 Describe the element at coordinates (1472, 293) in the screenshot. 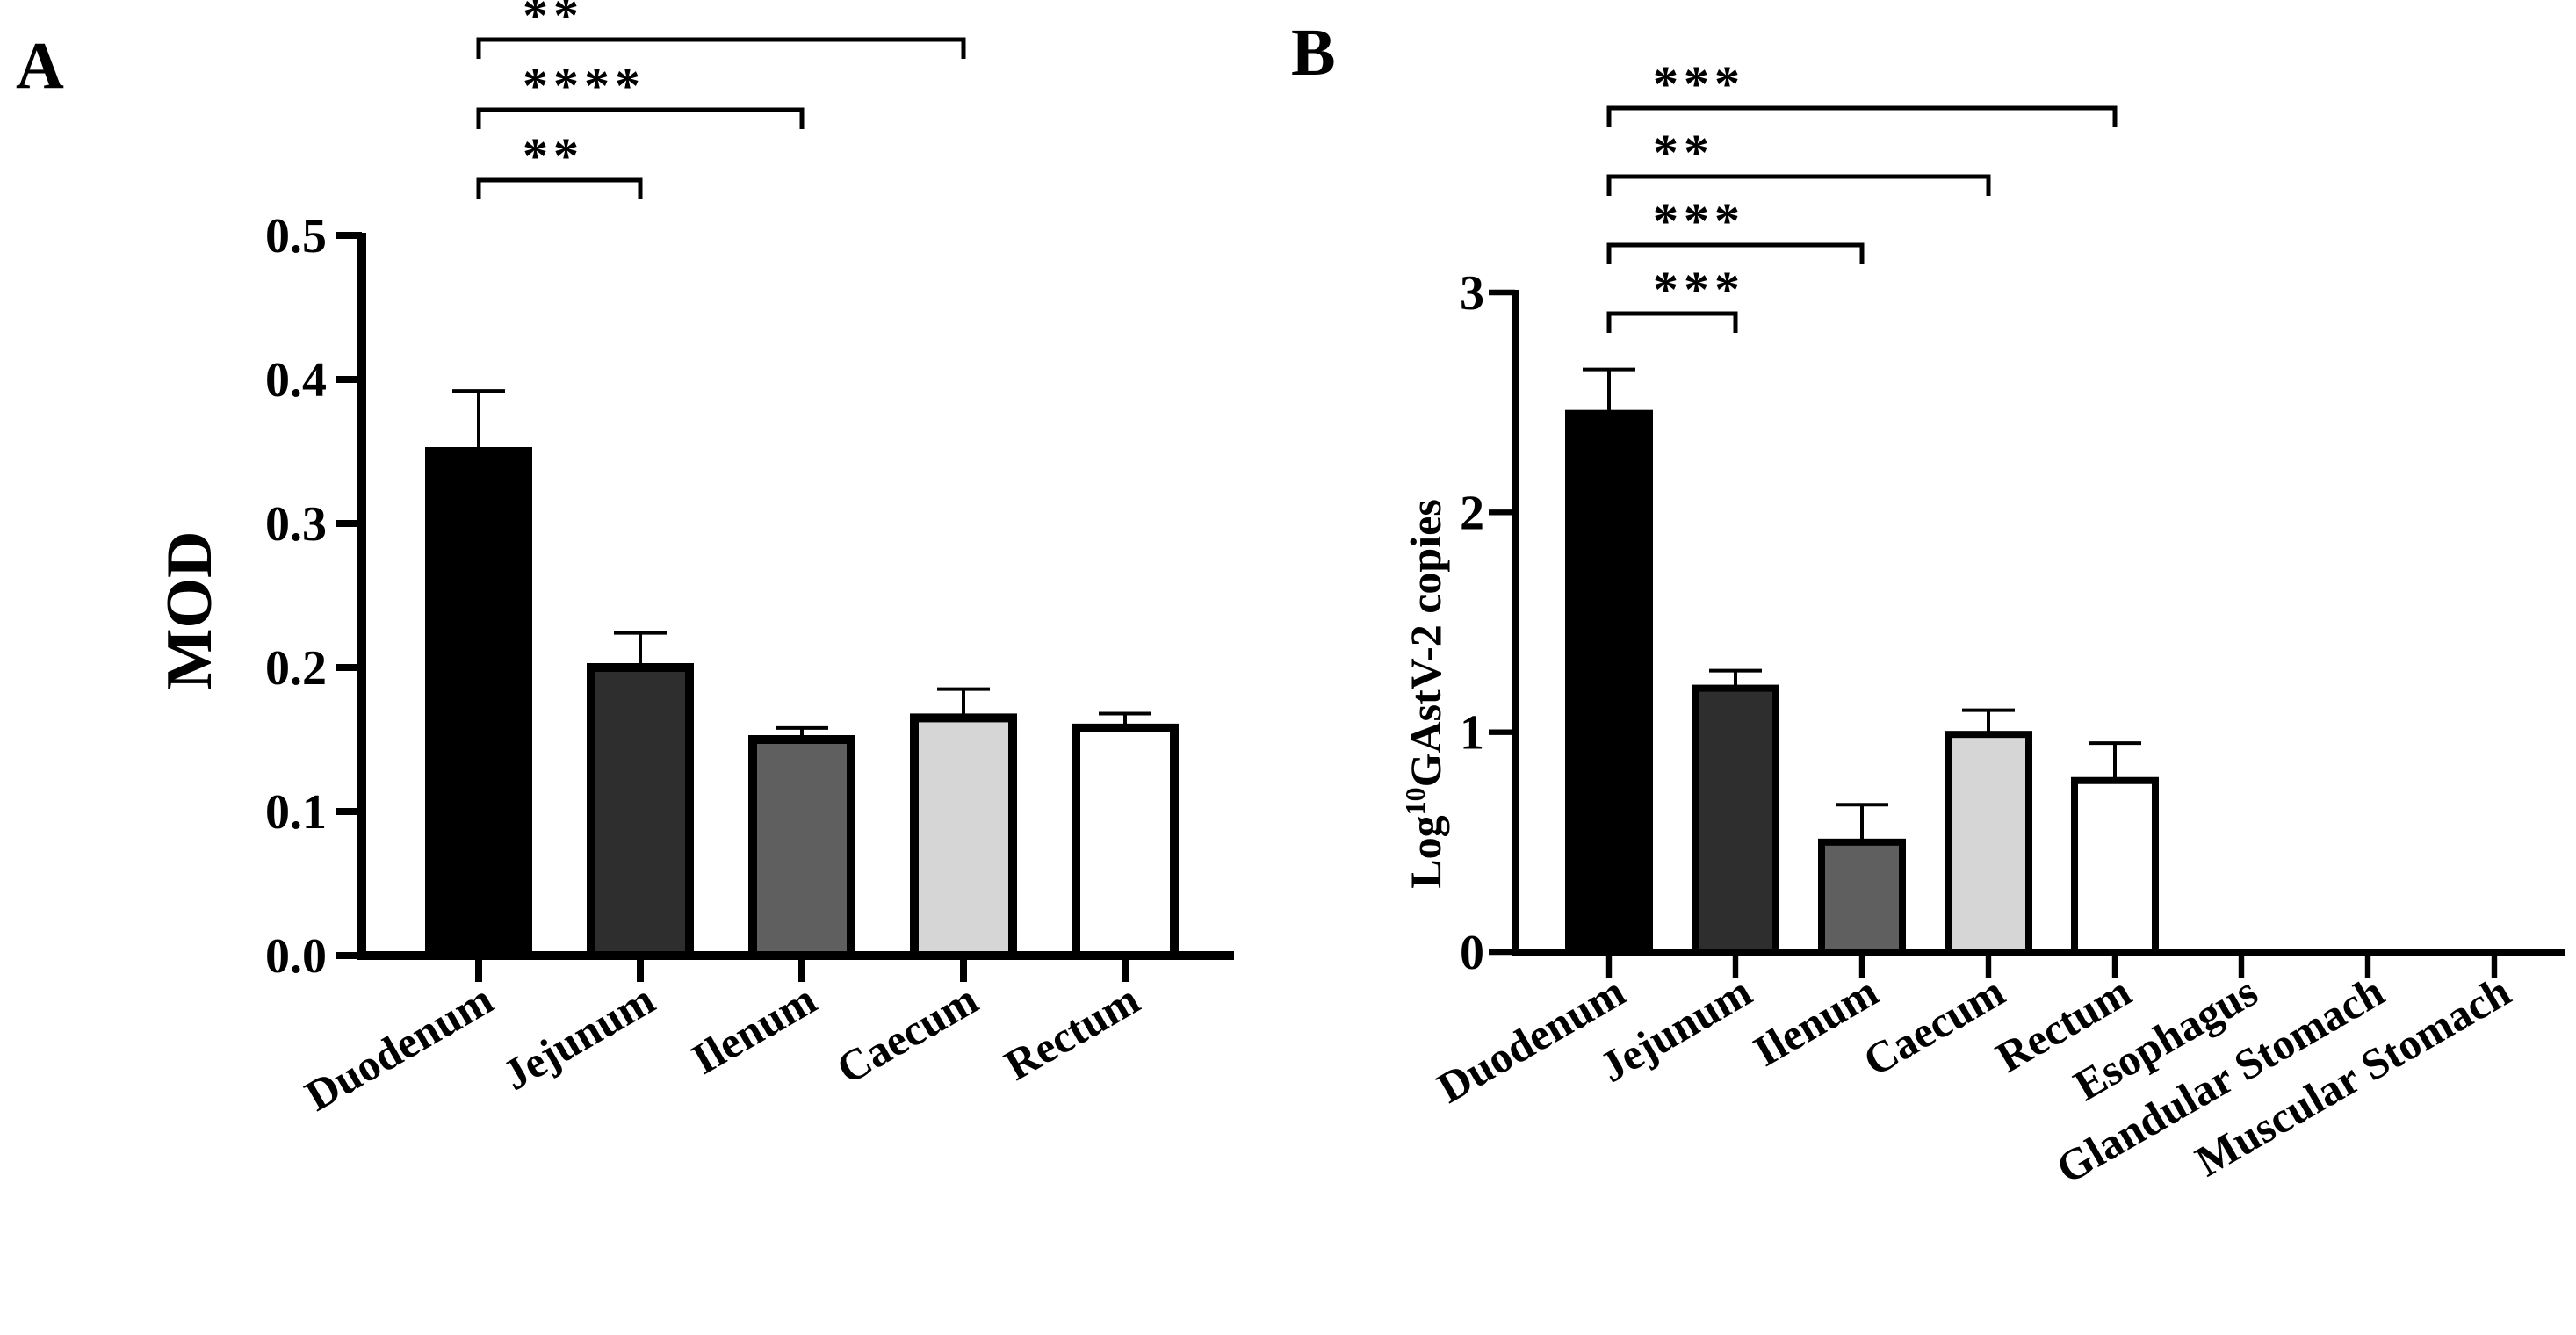

I see `y-tick-label-b: 3` at that location.